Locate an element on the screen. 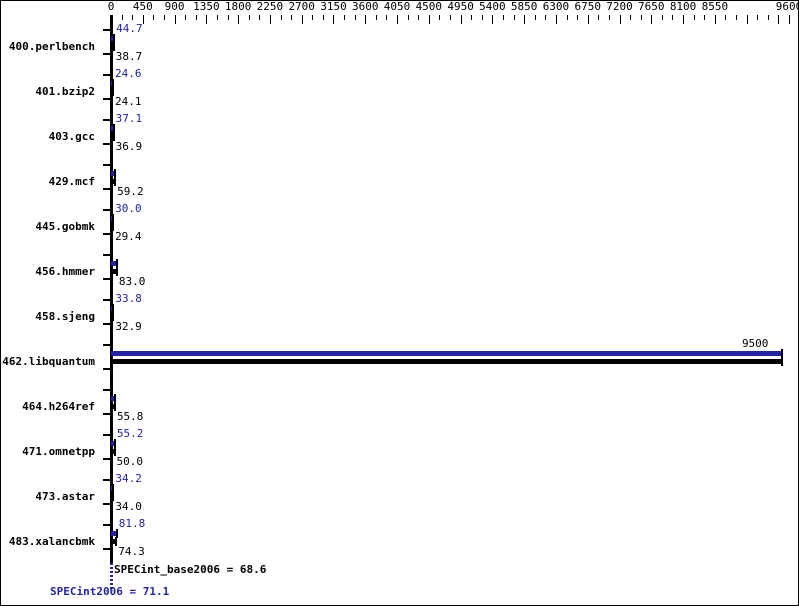  x-axis-tick-label: 5850 is located at coordinates (524, 6).